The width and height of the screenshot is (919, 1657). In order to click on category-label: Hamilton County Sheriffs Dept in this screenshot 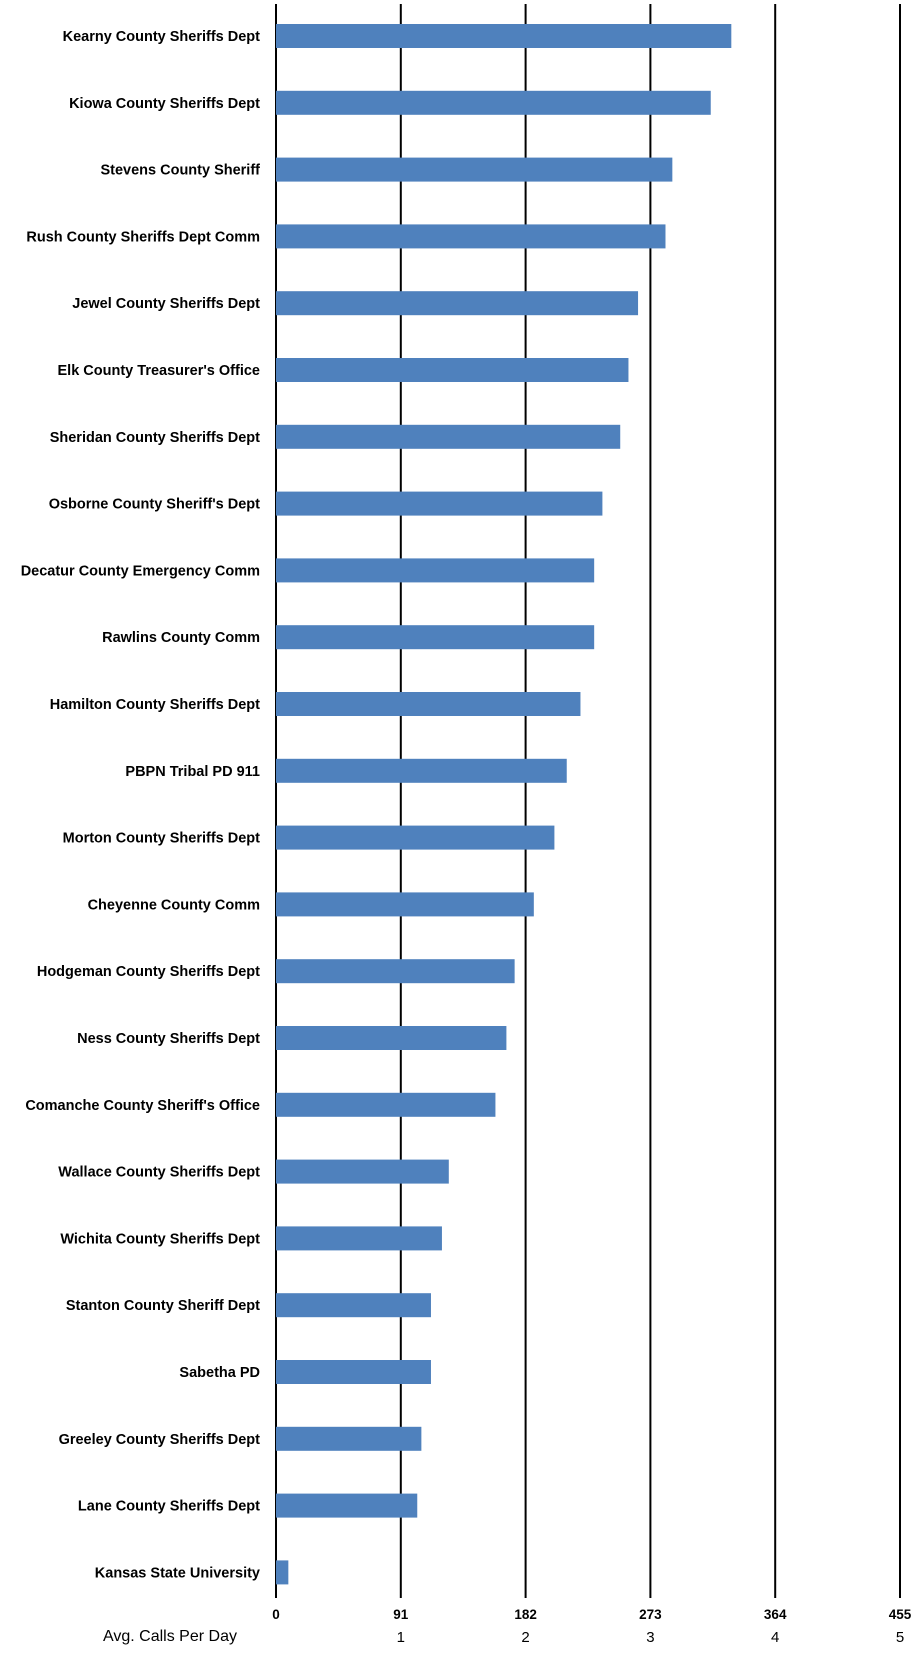, I will do `click(155, 705)`.